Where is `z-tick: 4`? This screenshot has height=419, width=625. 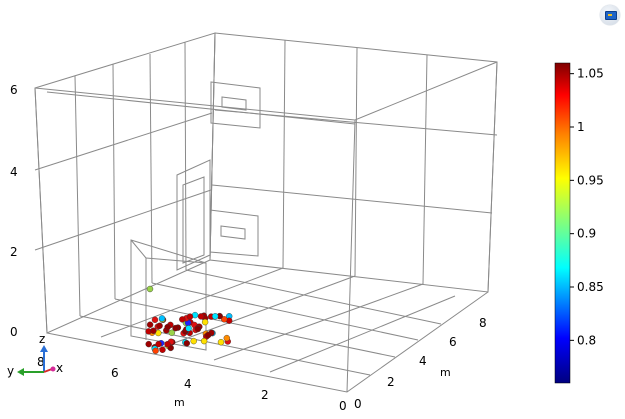 z-tick: 4 is located at coordinates (14, 172).